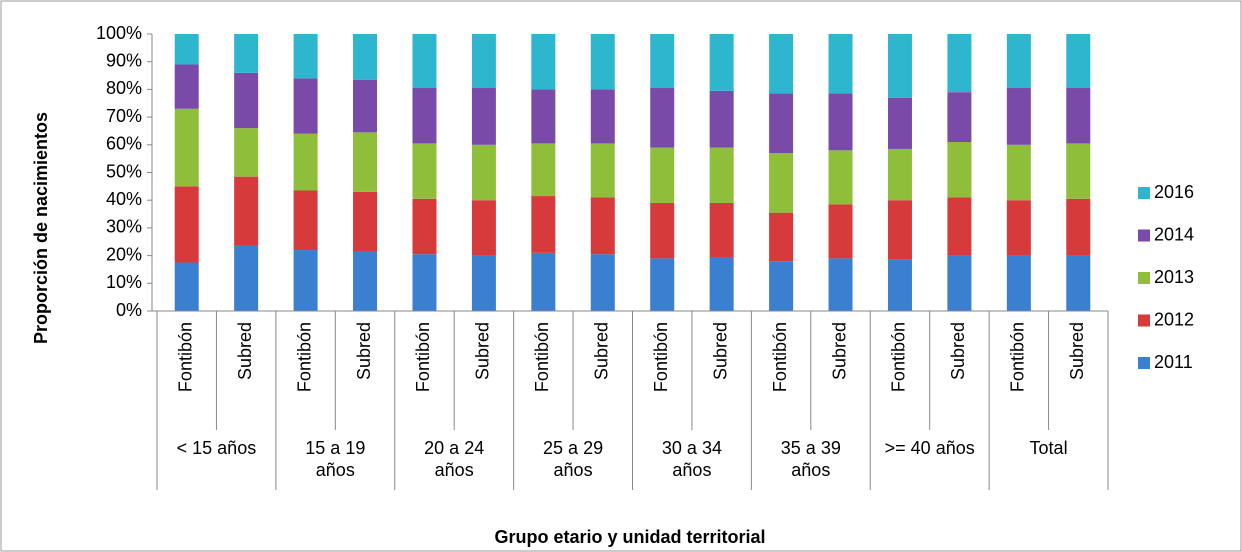 This screenshot has height=552, width=1242. Describe the element at coordinates (124, 171) in the screenshot. I see `y-tick-label: 50%` at that location.